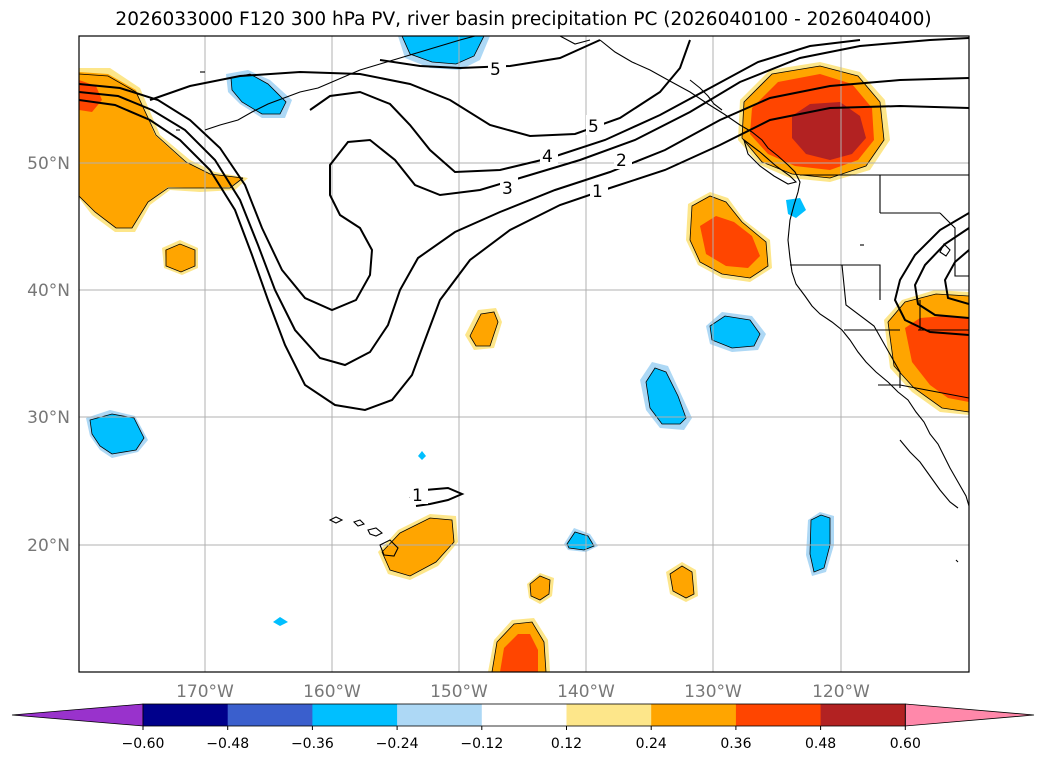 The width and height of the screenshot is (1047, 765). What do you see at coordinates (143, 744) in the screenshot?
I see `colorbar-tick-label: −0.60` at bounding box center [143, 744].